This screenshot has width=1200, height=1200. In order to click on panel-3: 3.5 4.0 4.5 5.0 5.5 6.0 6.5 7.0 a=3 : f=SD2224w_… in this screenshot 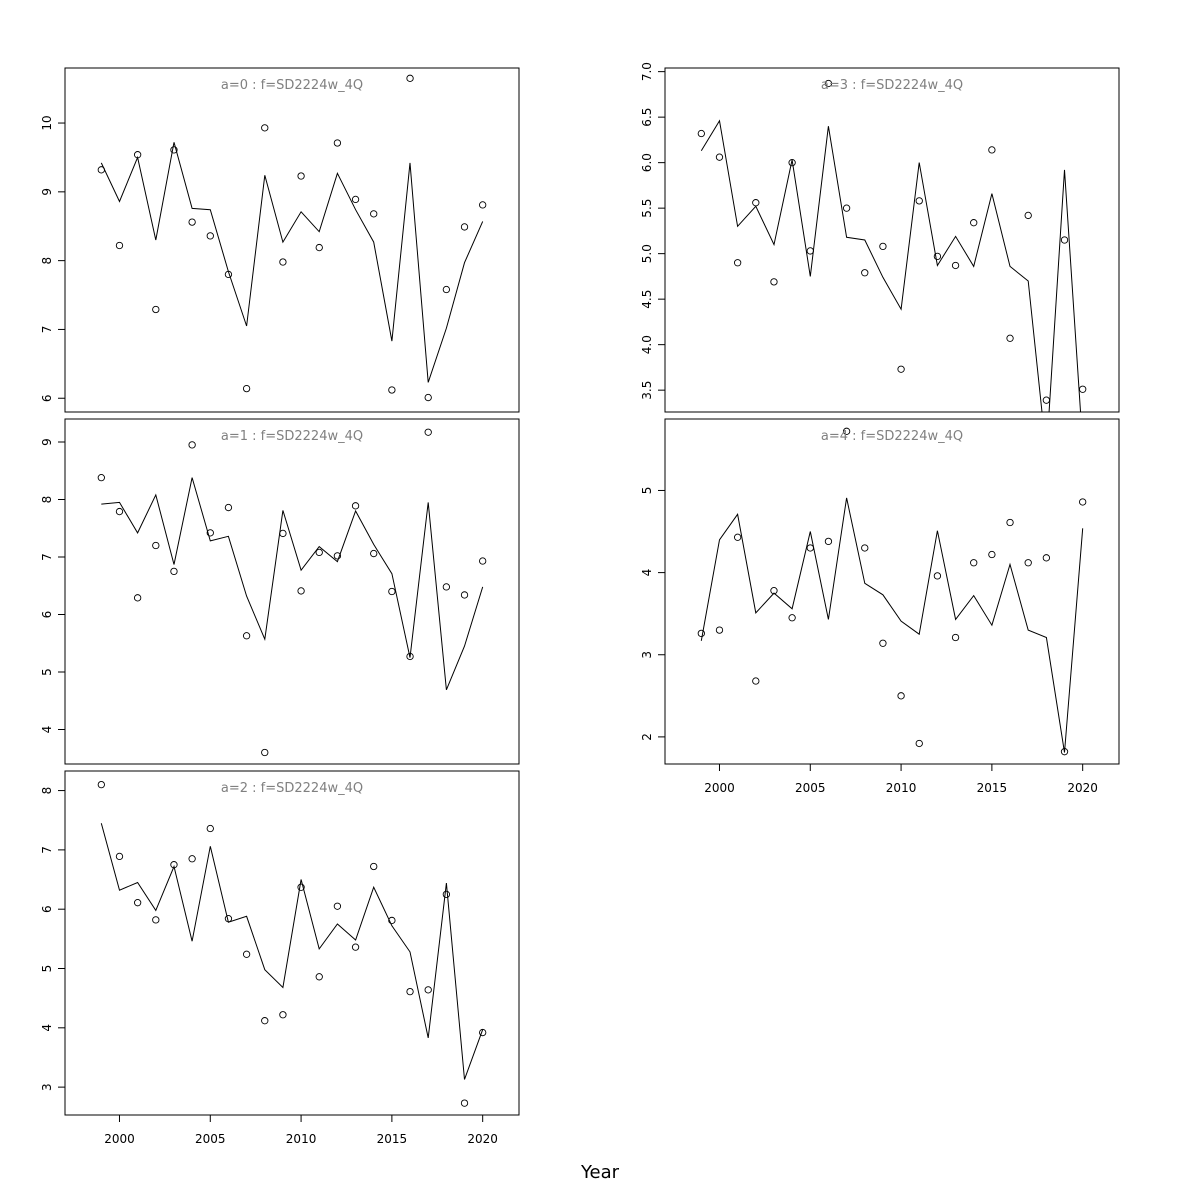, I will do `click(880, 237)`.